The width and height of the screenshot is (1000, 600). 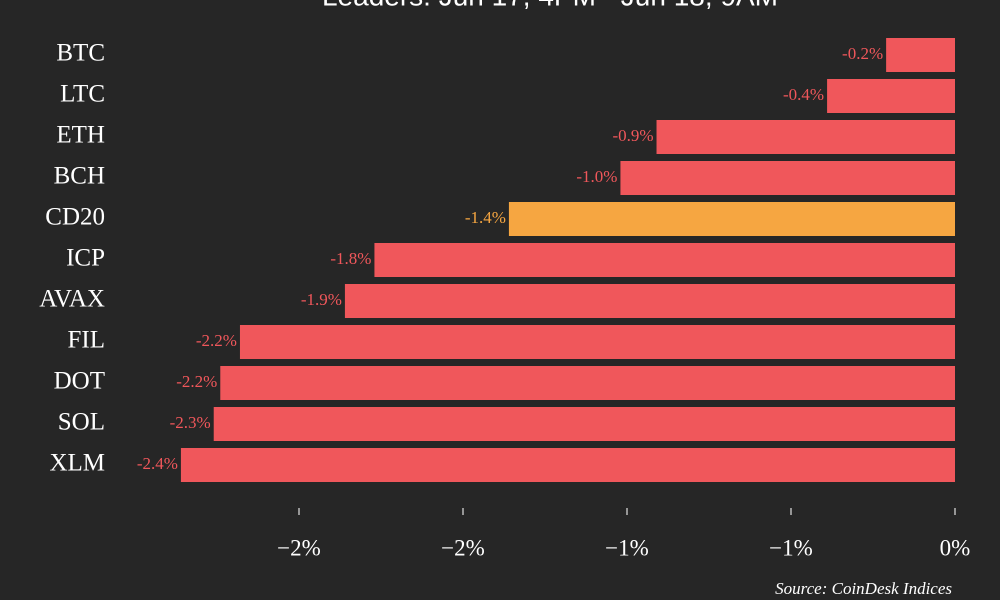 I want to click on category-label: XLM, so click(x=77, y=463).